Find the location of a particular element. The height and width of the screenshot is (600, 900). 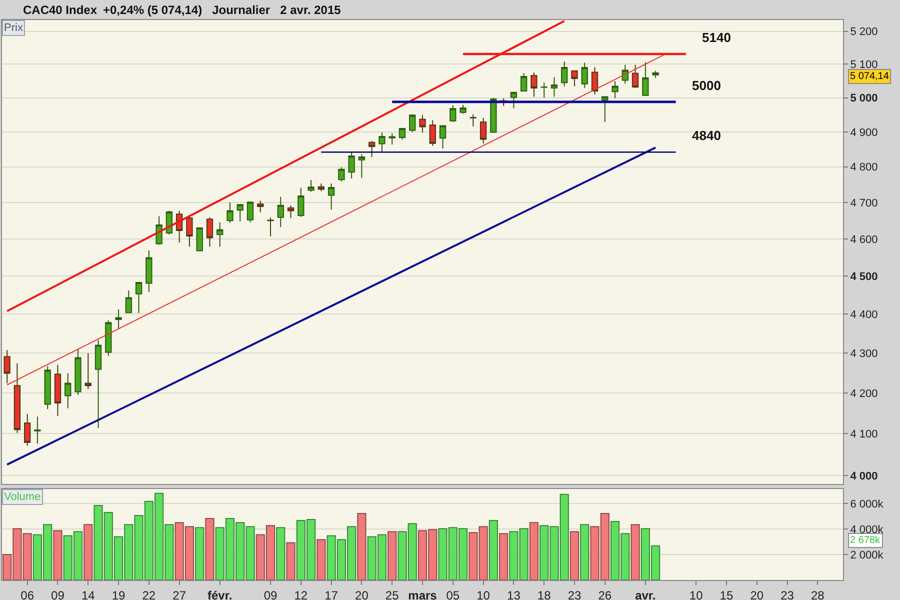

y-tick-label: 4 100 is located at coordinates (864, 434).